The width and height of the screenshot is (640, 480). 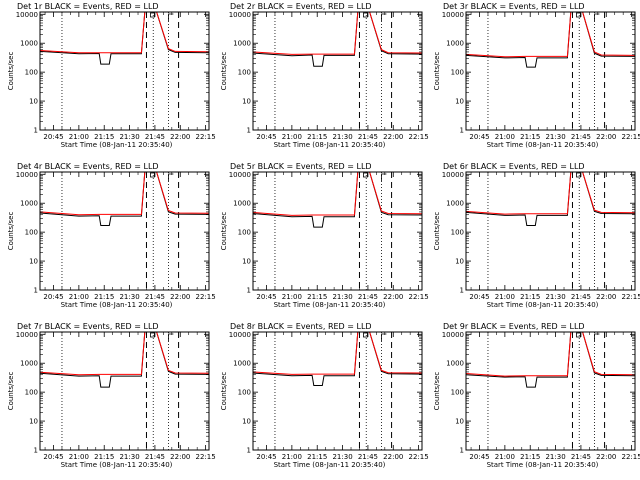 What do you see at coordinates (88, 6) in the screenshot?
I see `panel-title: Det 1r BLACK = Events, RED = LLD` at bounding box center [88, 6].